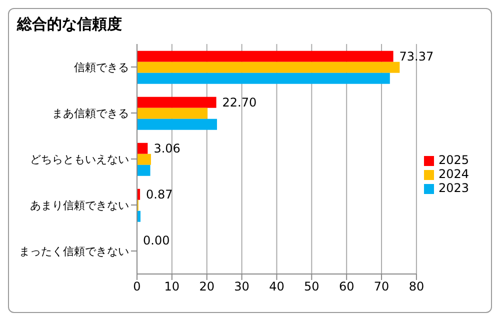  I want to click on legend-label: 2023, so click(453, 188).